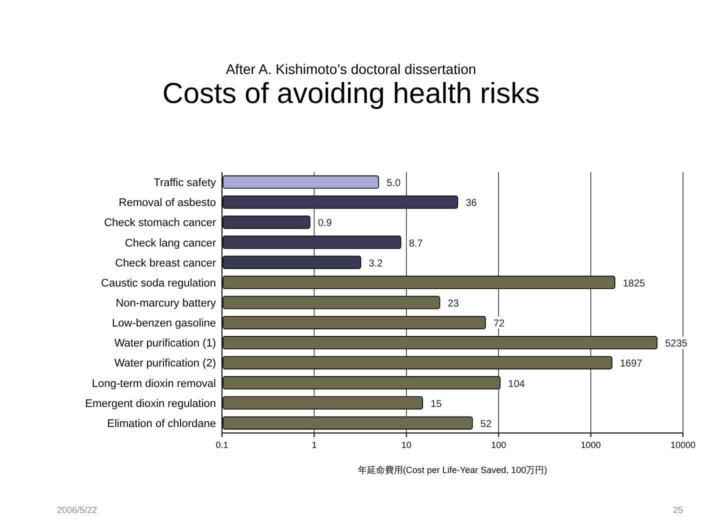 This screenshot has height=529, width=702. What do you see at coordinates (160, 223) in the screenshot?
I see `y-tick-label: Check stomach cancer` at bounding box center [160, 223].